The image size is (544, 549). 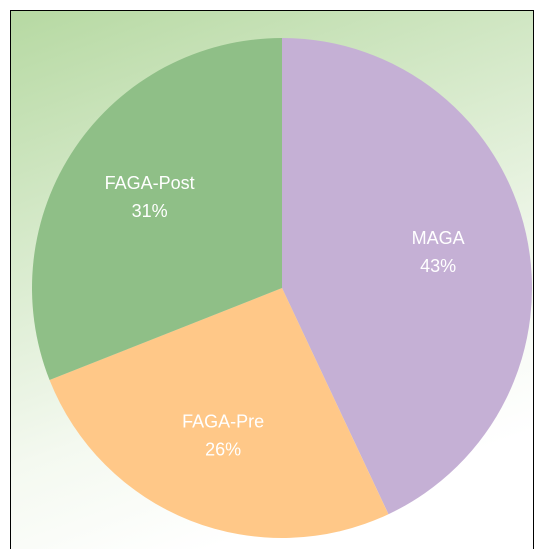 What do you see at coordinates (150, 183) in the screenshot?
I see `slice-label: FAGA-Post` at bounding box center [150, 183].